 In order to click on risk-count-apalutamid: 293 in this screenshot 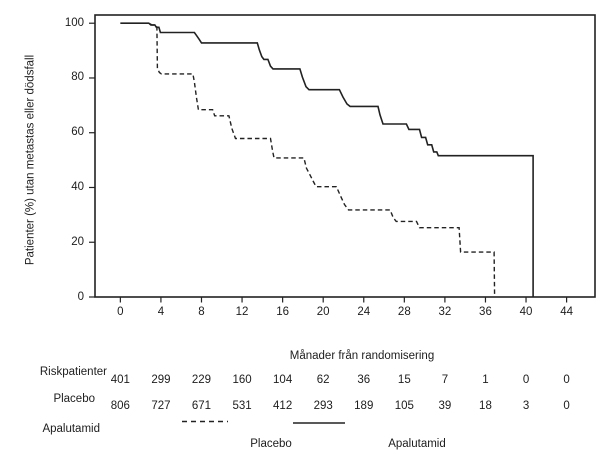, I will do `click(323, 406)`.